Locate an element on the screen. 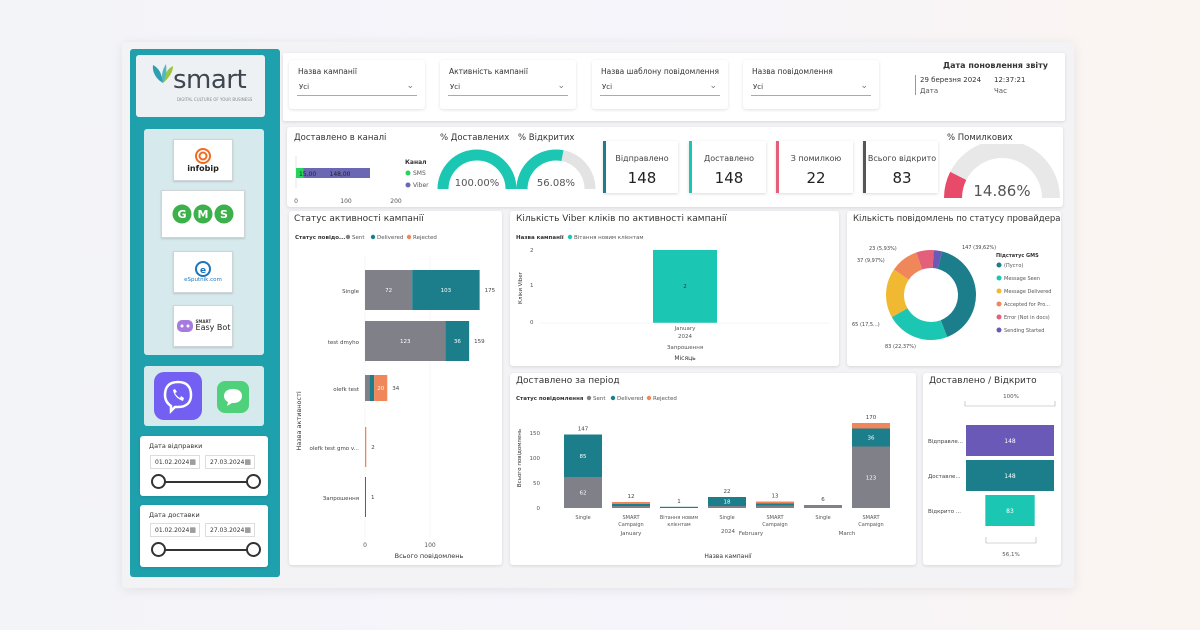 The height and width of the screenshot is (630, 1200). channel-chart: 15,00 148,00 0 100 200 Канал SMS Viber is located at coordinates (361, 180).